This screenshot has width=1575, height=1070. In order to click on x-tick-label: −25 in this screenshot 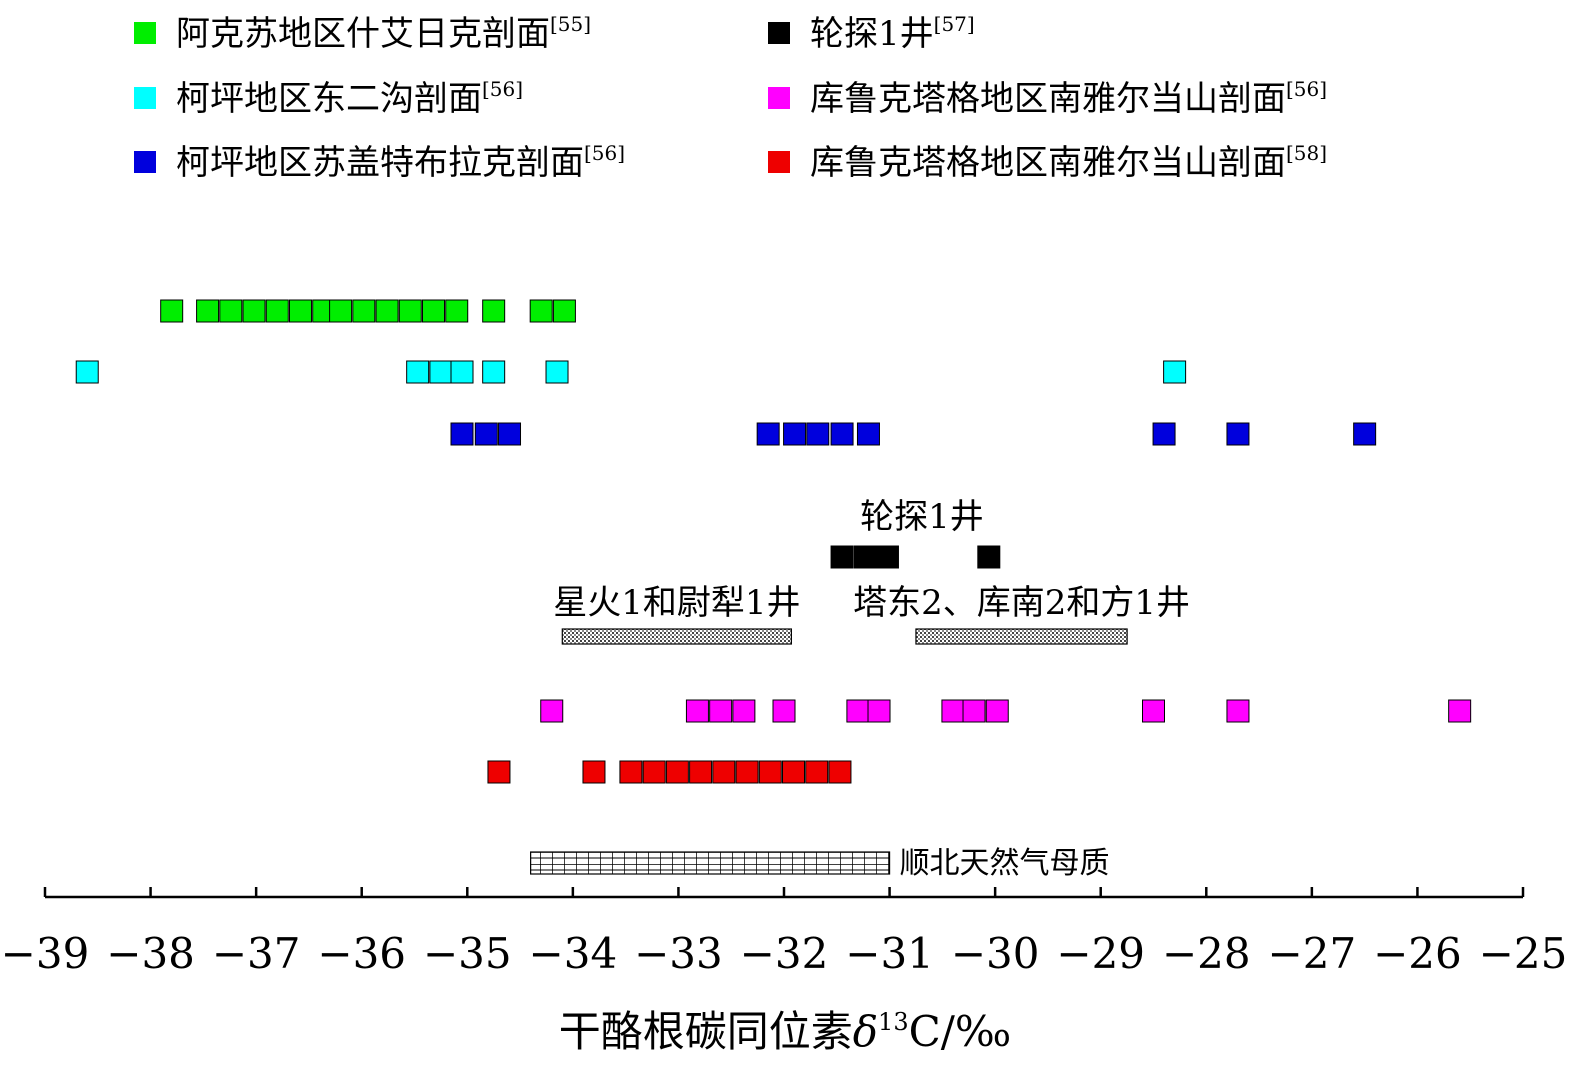, I will do `click(1523, 953)`.